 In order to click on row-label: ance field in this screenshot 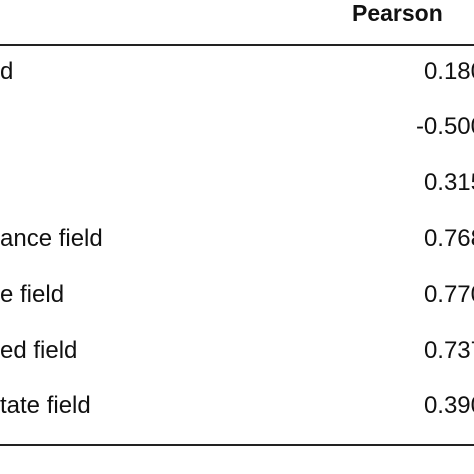, I will do `click(51, 238)`.